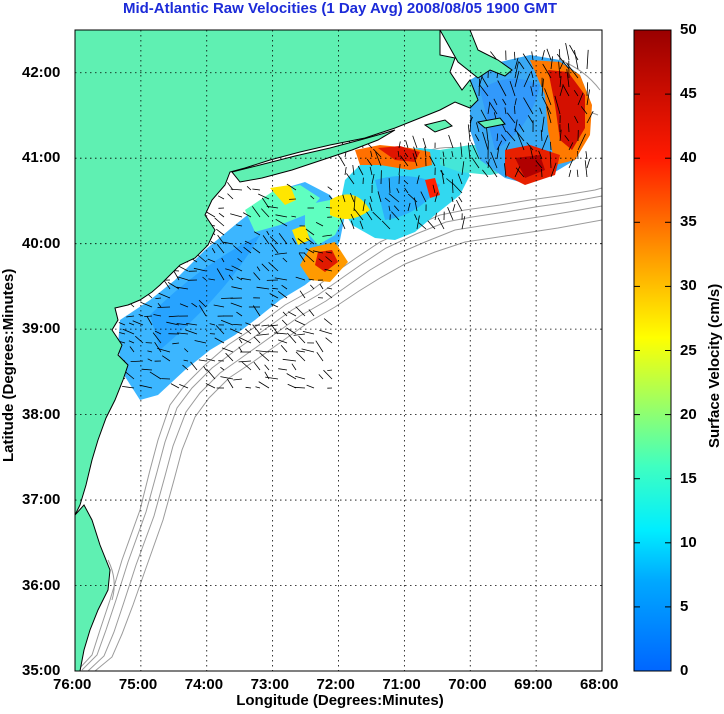  Describe the element at coordinates (204, 684) in the screenshot. I see `x-tick-label: 74:00` at that location.